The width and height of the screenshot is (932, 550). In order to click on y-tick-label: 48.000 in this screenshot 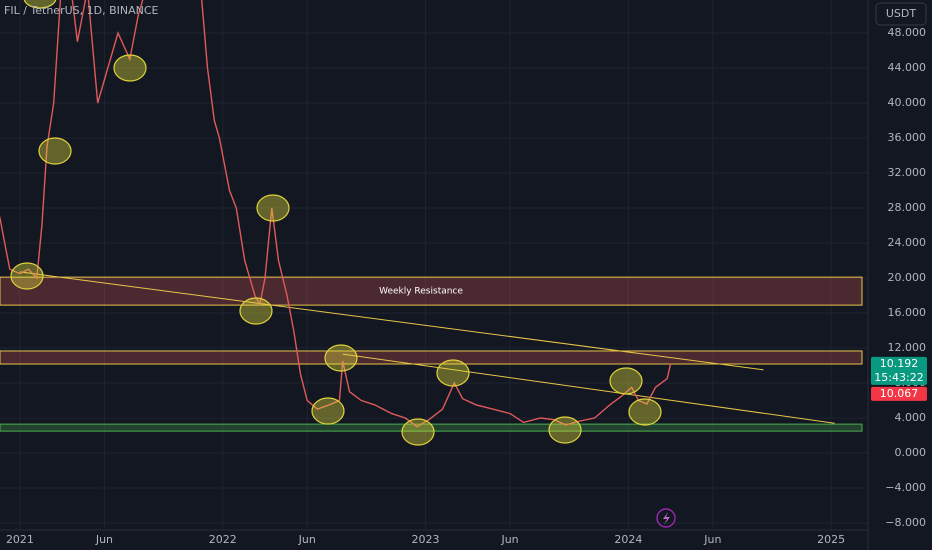, I will do `click(907, 32)`.